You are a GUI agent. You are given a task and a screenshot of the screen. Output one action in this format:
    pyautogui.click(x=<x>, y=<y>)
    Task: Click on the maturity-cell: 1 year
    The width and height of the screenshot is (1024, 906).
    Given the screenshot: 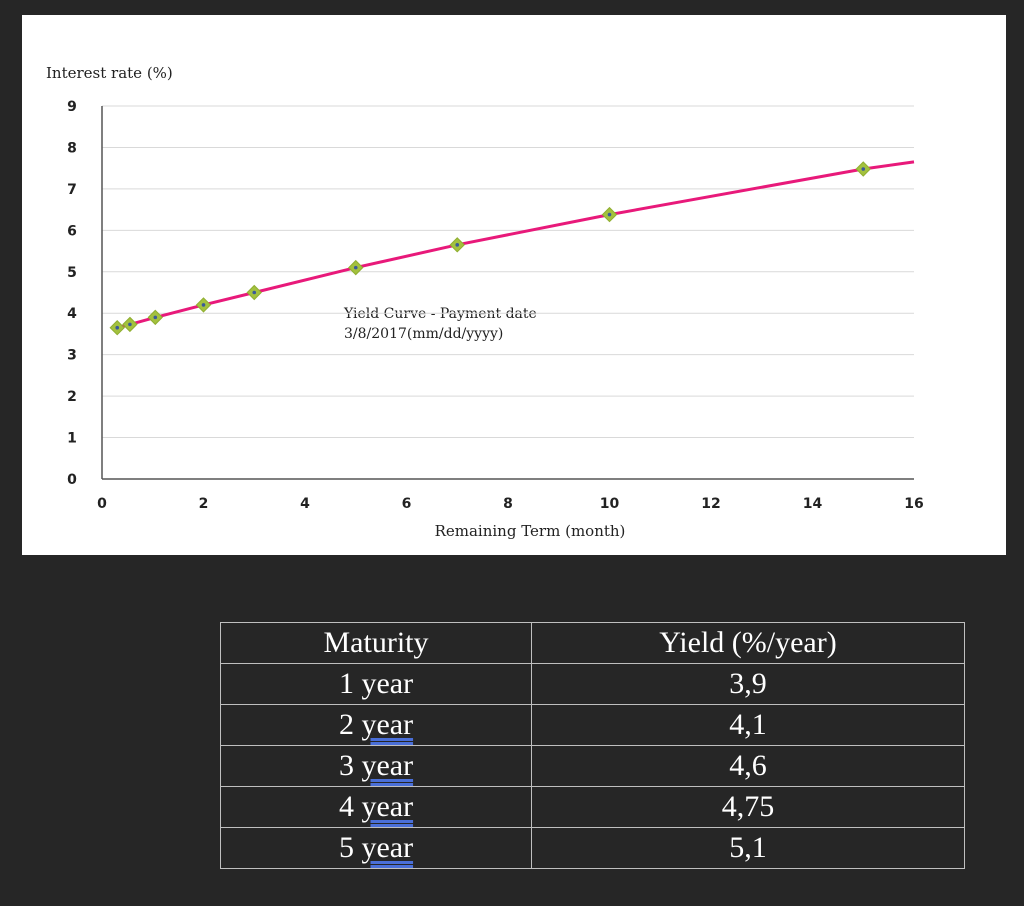 What is the action you would take?
    pyautogui.click(x=376, y=684)
    